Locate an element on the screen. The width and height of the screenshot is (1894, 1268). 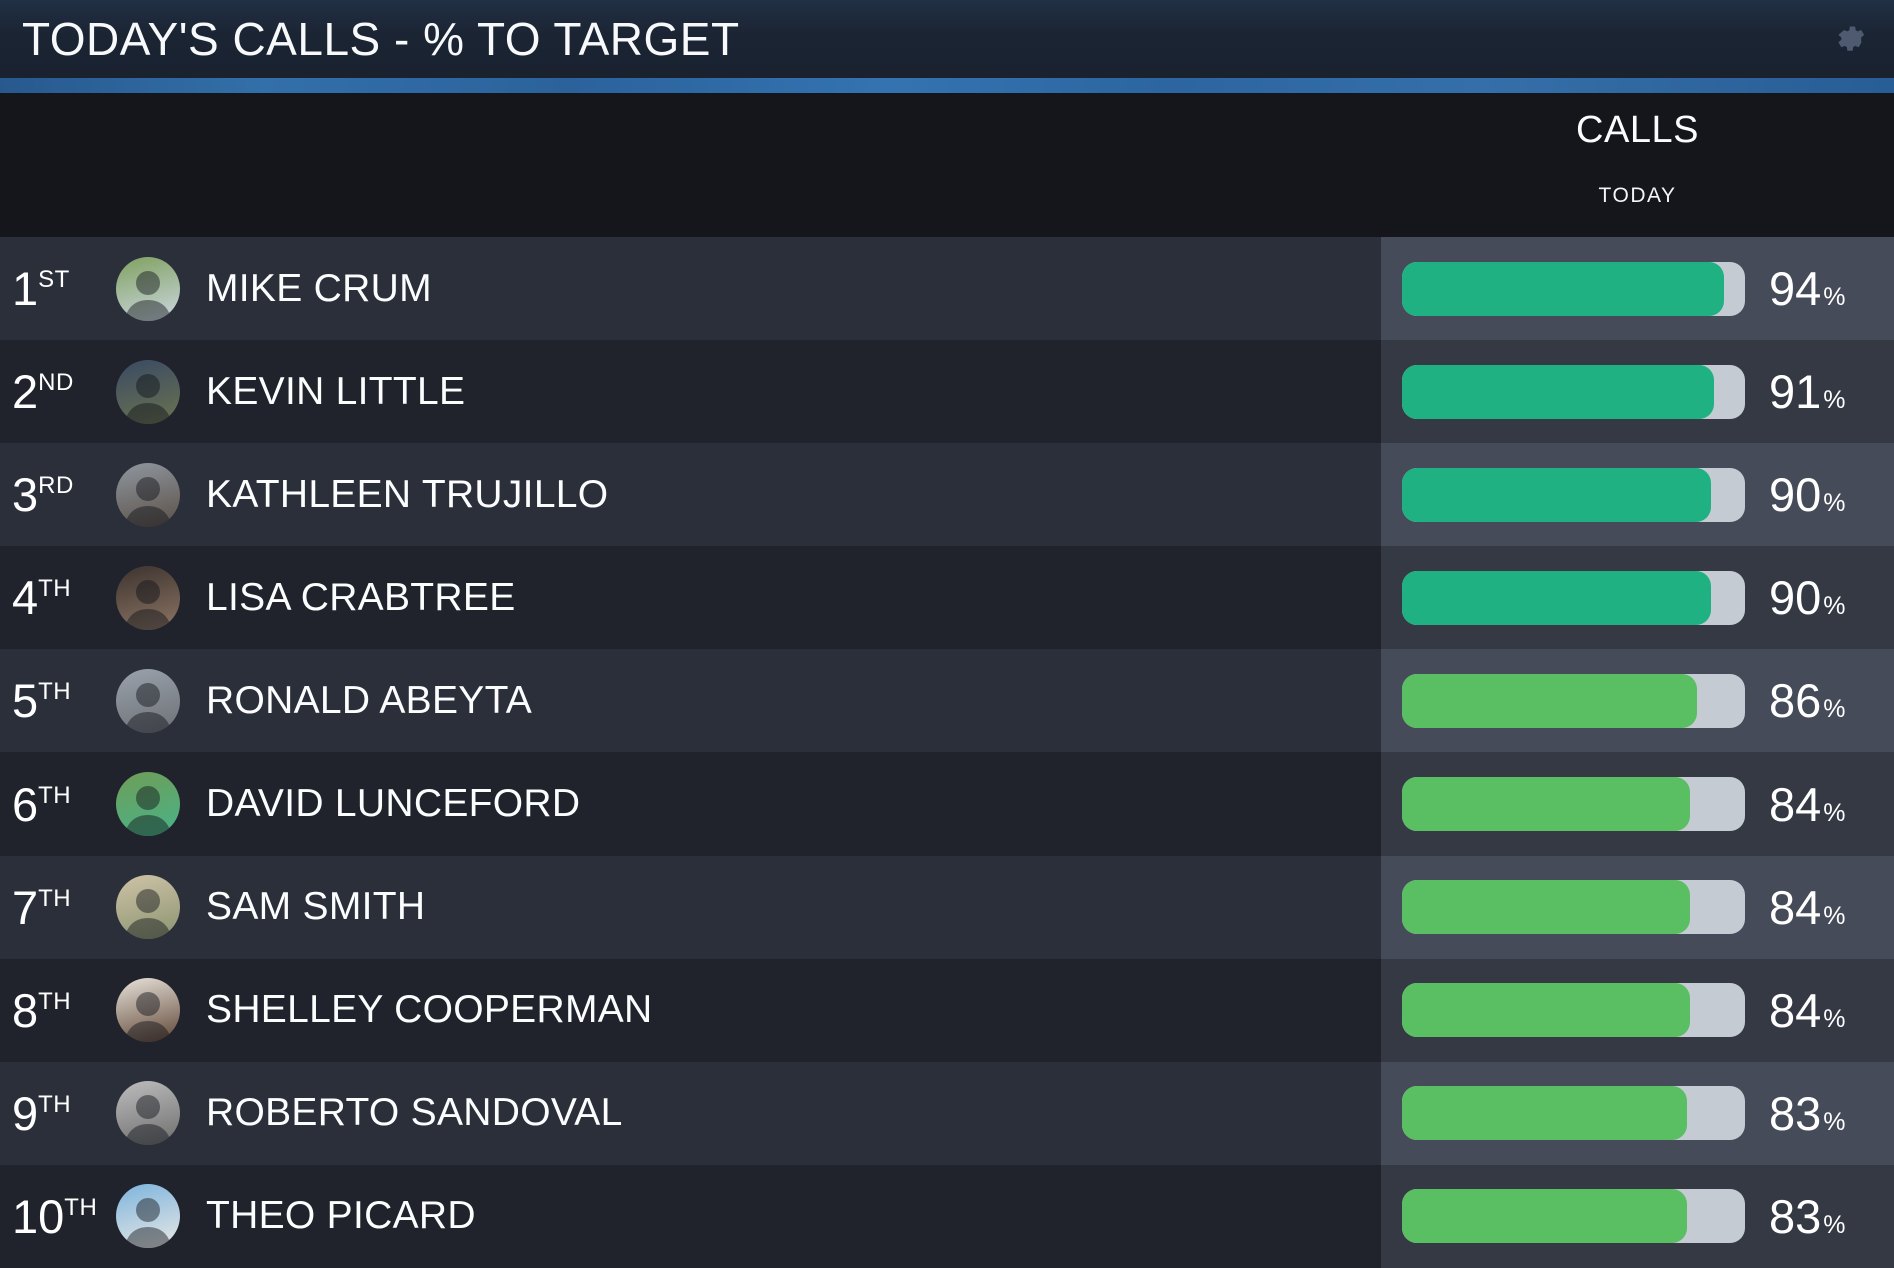
row-person-section: 5TH RONALD ABEYTA is located at coordinates (690, 701).